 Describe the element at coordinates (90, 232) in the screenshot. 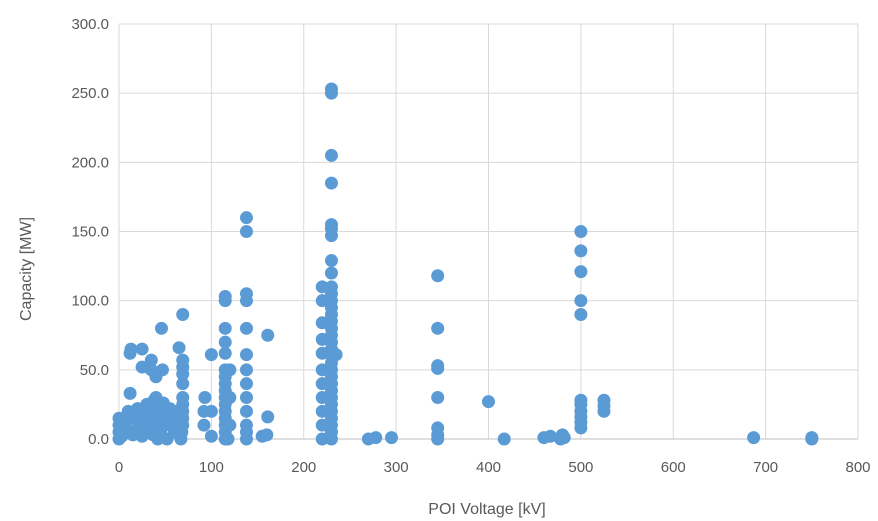

I see `y-tick-label: 150.0` at that location.